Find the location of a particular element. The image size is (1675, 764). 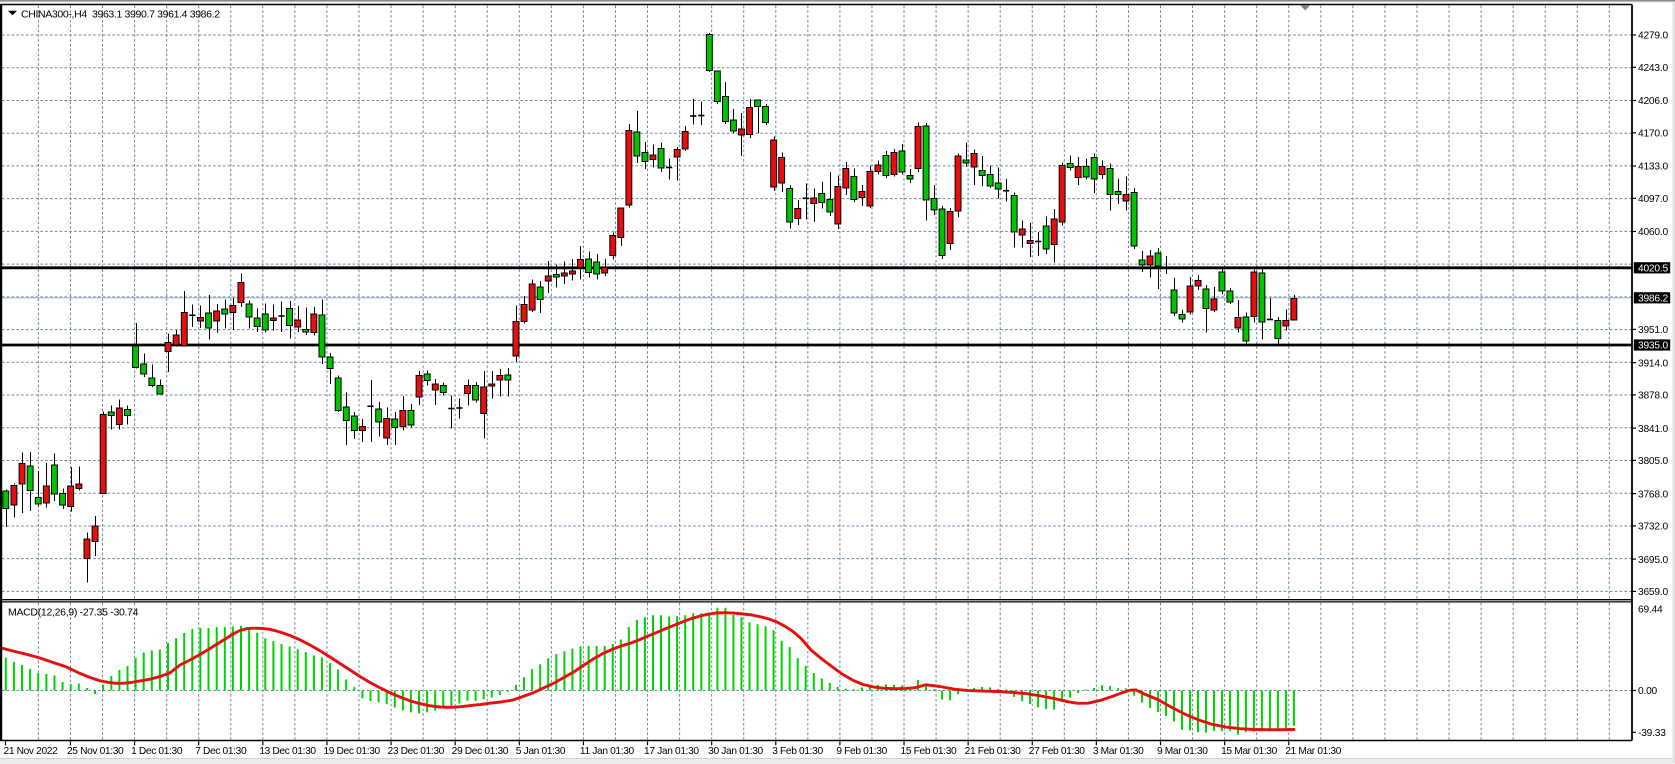

svg-text: 9 Feb 01:30 is located at coordinates (861, 751).